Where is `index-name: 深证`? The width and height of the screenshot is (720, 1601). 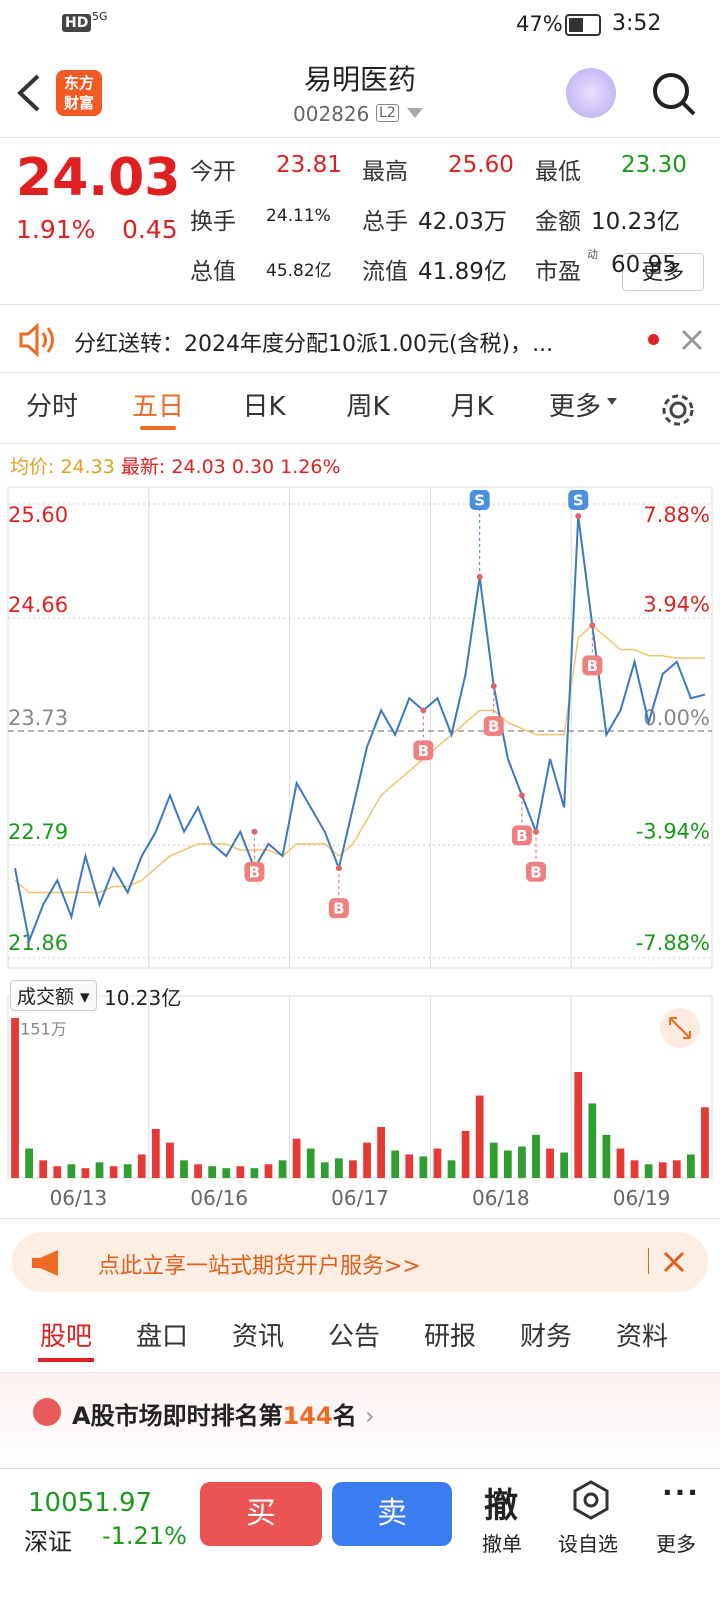 index-name: 深证 is located at coordinates (48, 1542).